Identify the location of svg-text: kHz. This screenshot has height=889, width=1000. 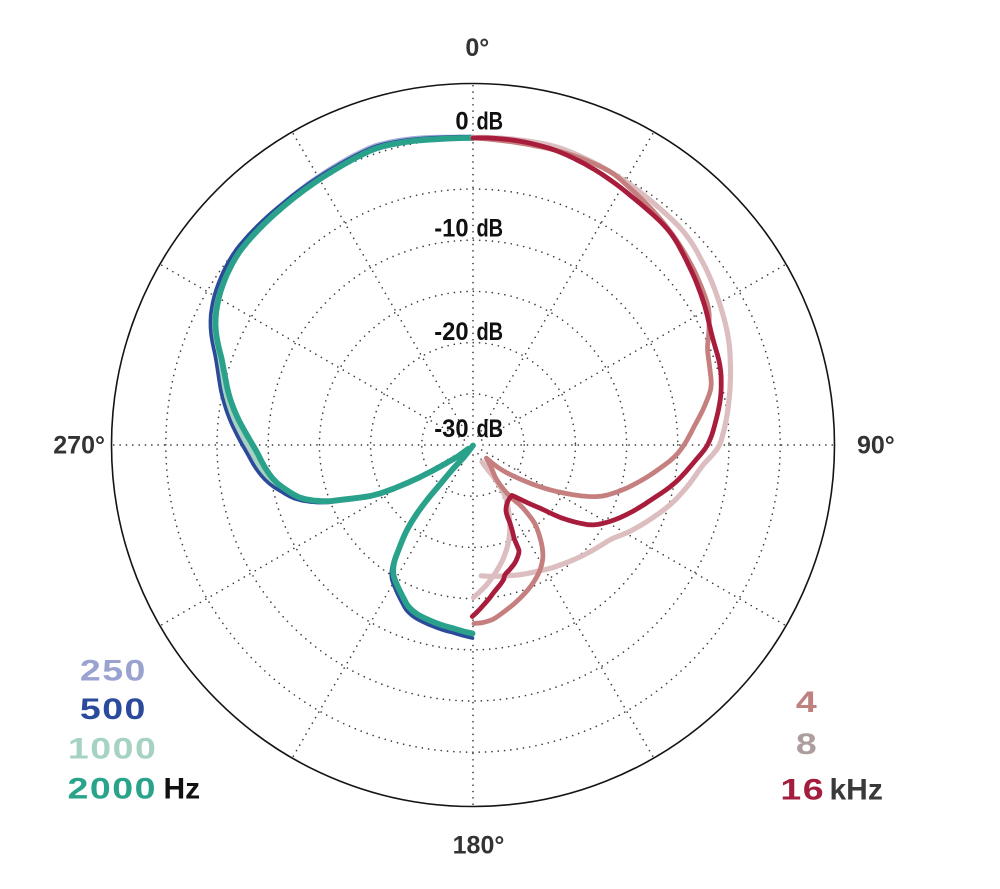
(856, 790).